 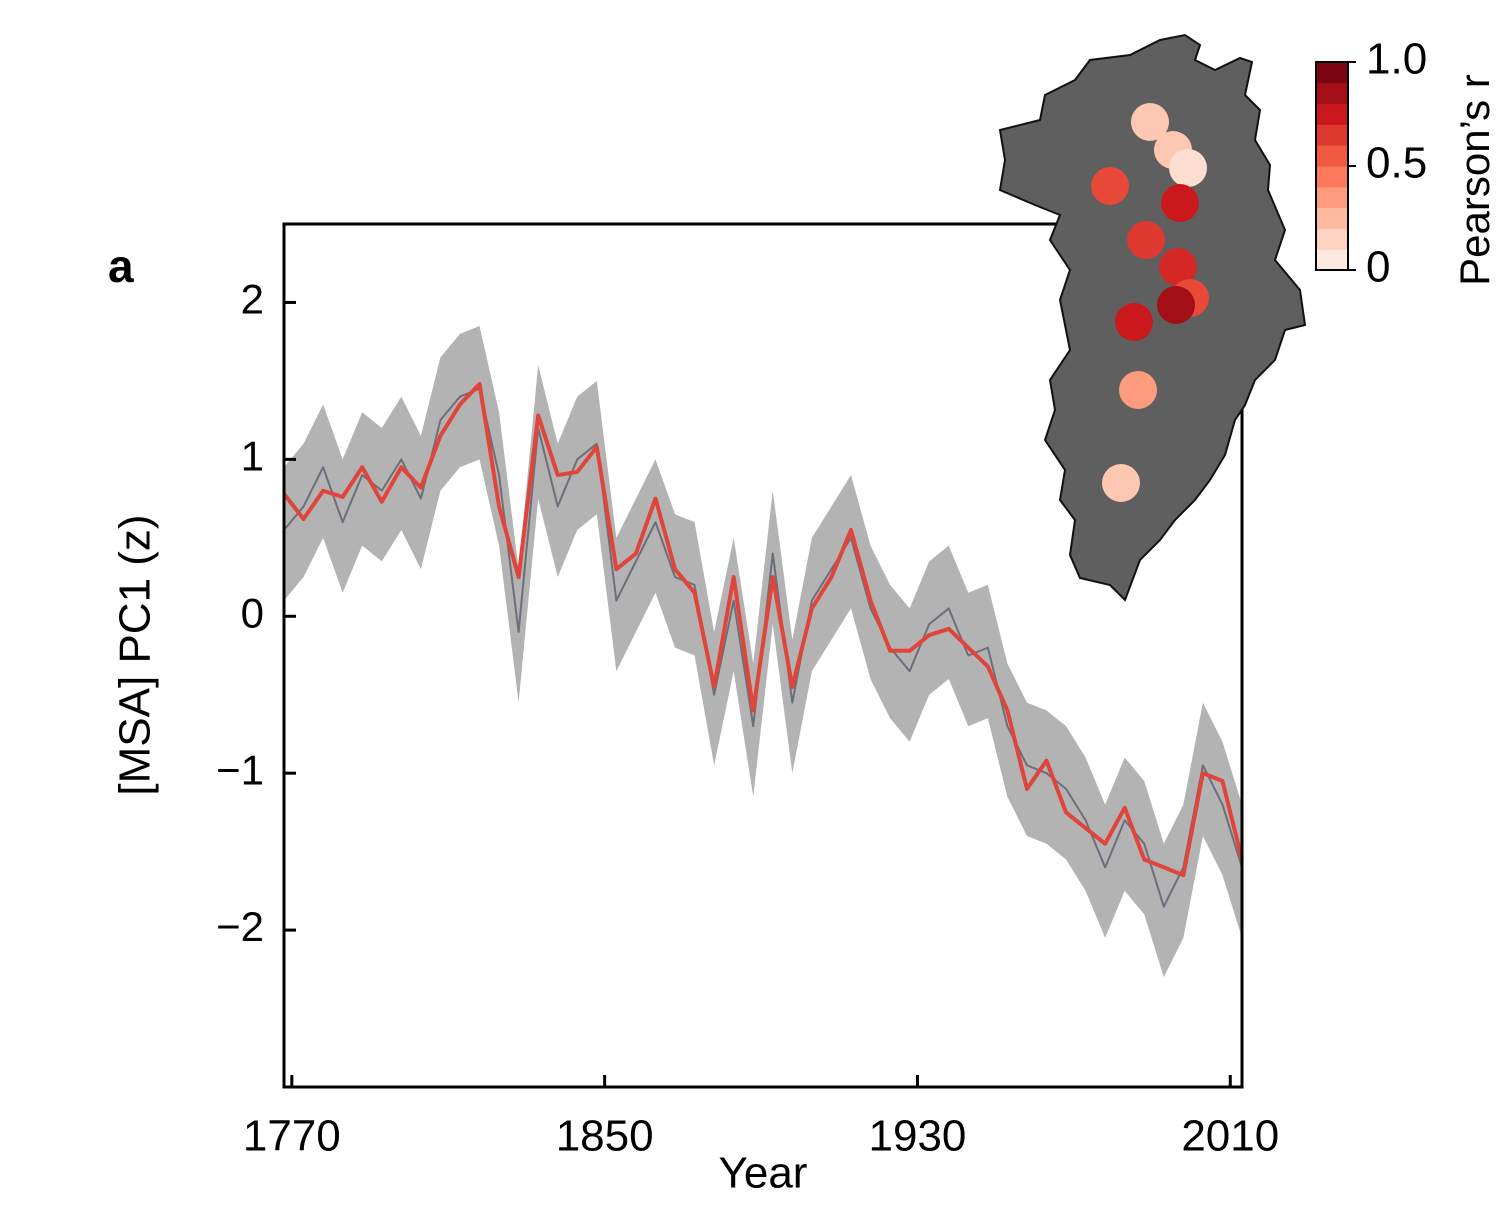 What do you see at coordinates (763, 1173) in the screenshot?
I see `x-axis-label: Year` at bounding box center [763, 1173].